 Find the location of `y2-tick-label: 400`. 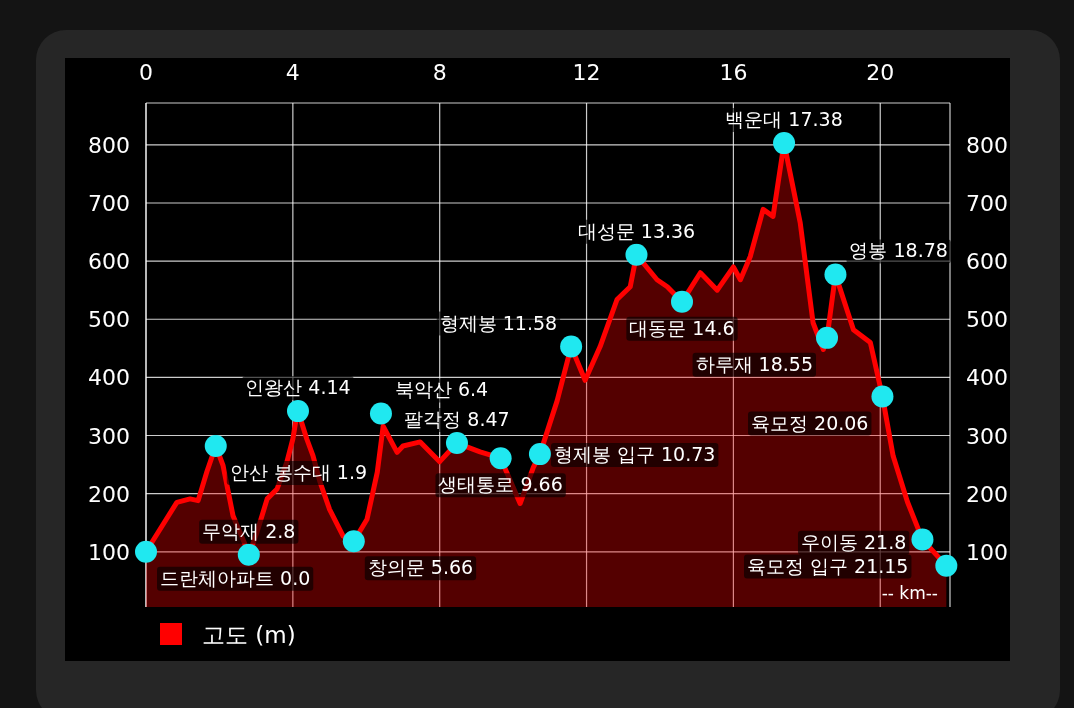

y2-tick-label: 400 is located at coordinates (987, 378).